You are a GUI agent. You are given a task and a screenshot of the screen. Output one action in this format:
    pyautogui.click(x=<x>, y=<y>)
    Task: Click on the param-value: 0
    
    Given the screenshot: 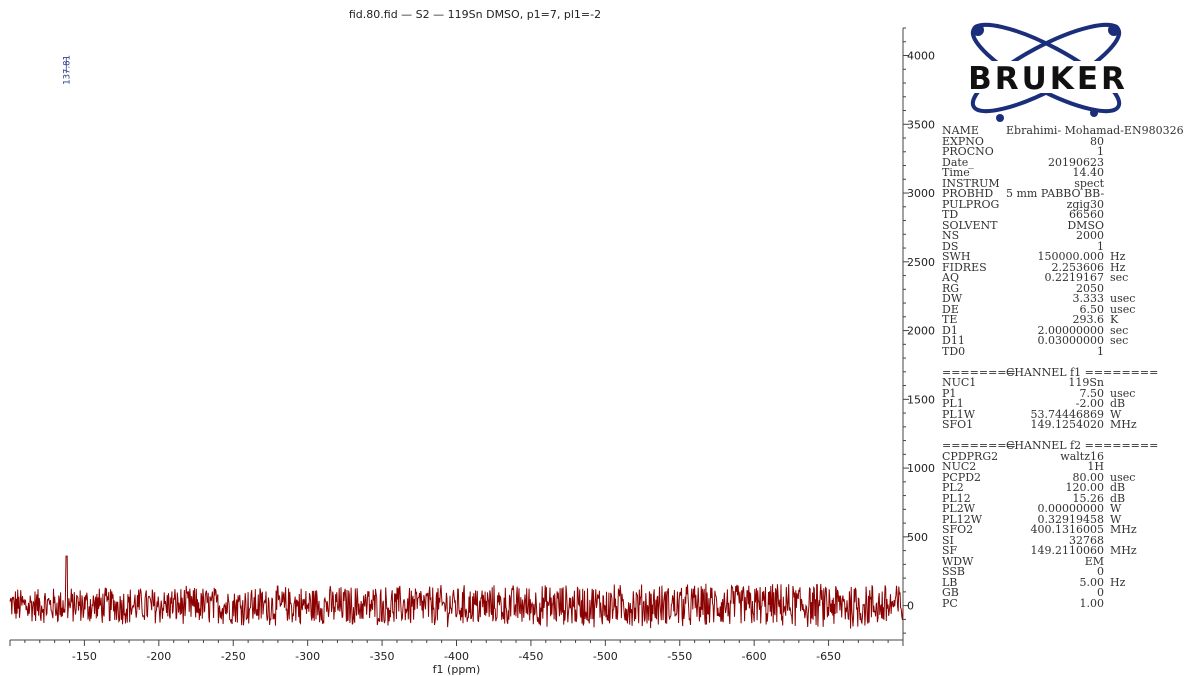 What is the action you would take?
    pyautogui.click(x=1100, y=571)
    